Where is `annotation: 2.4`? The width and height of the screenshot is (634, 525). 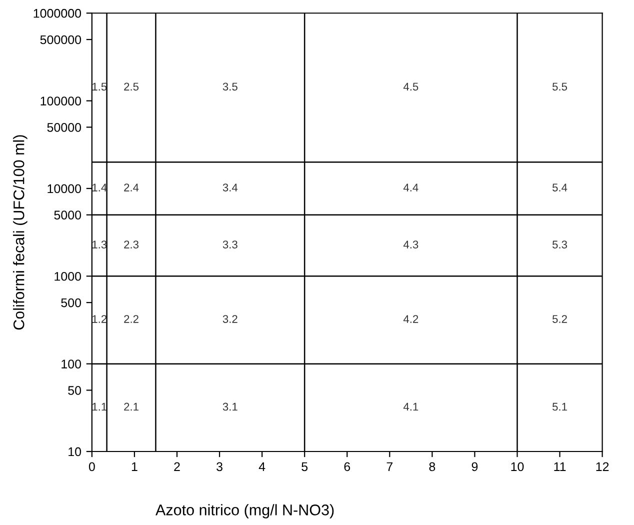
annotation: 2.4 is located at coordinates (131, 188).